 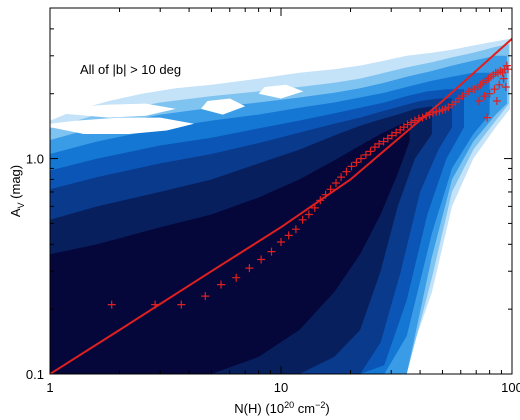 I want to click on x-axis-title: N(H) (1020 cm−2), so click(x=281, y=408).